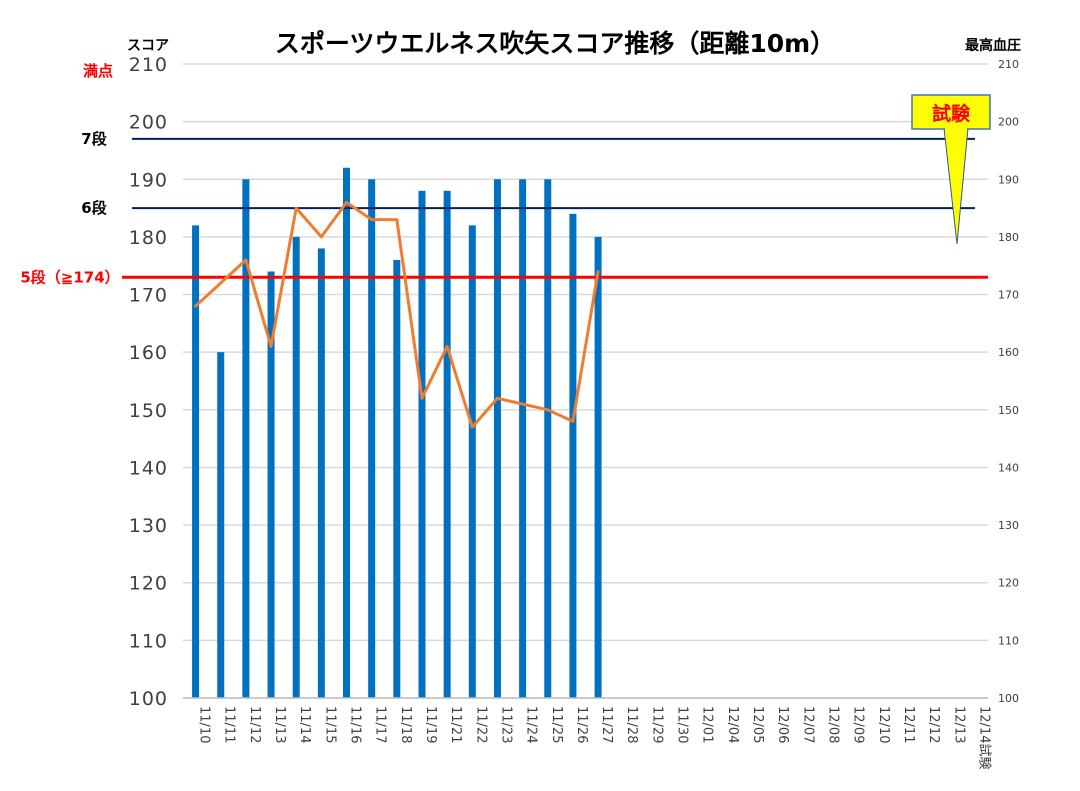 The image size is (1080, 791). Describe the element at coordinates (254, 724) in the screenshot. I see `x-tick-label: 11/12` at that location.